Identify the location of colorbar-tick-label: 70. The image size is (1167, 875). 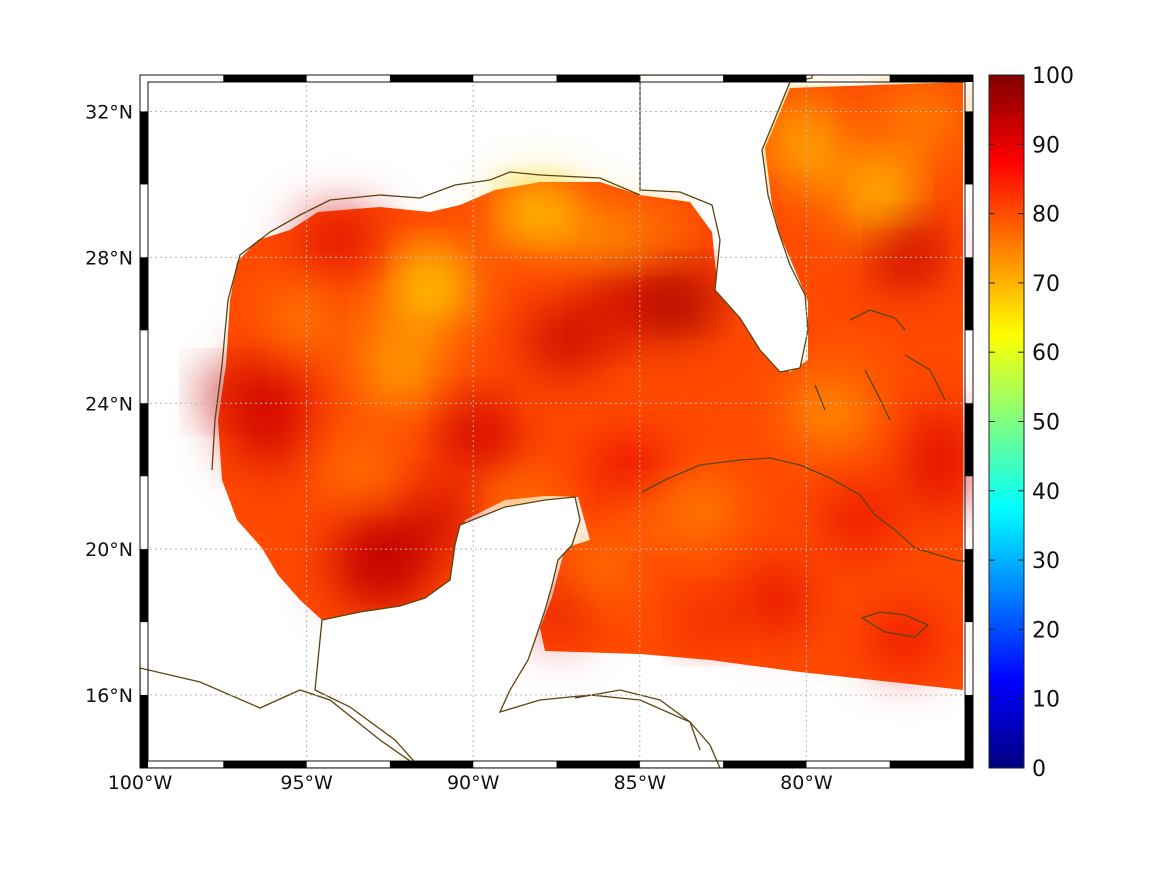
(1046, 284).